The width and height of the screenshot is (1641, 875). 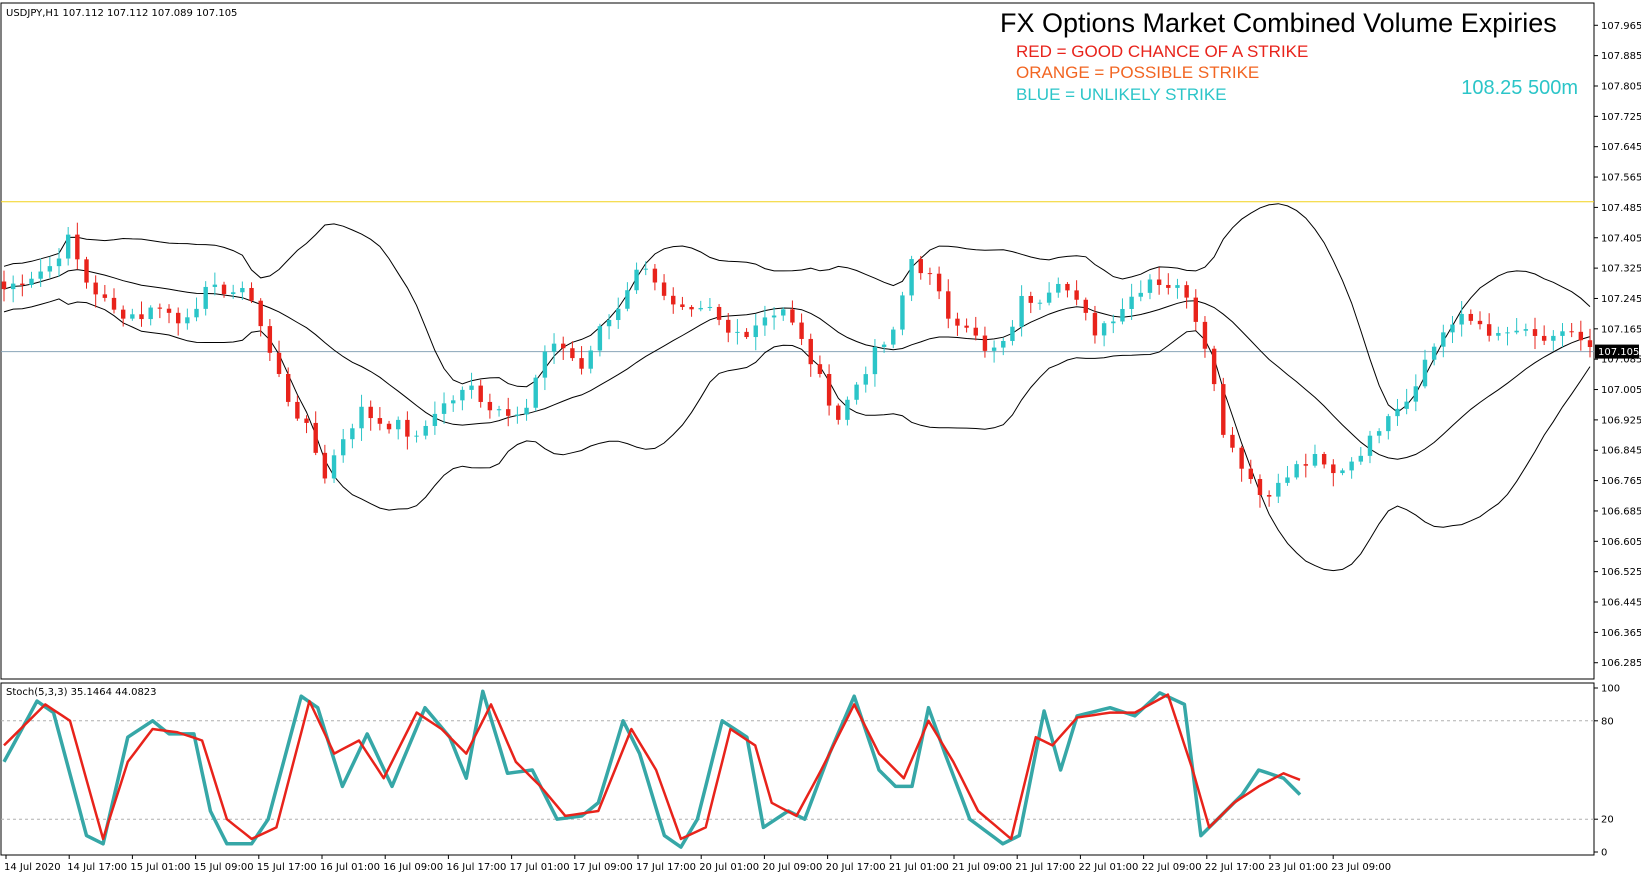 What do you see at coordinates (1172, 867) in the screenshot?
I see `time-tick-label: 22 Jul 09:00` at bounding box center [1172, 867].